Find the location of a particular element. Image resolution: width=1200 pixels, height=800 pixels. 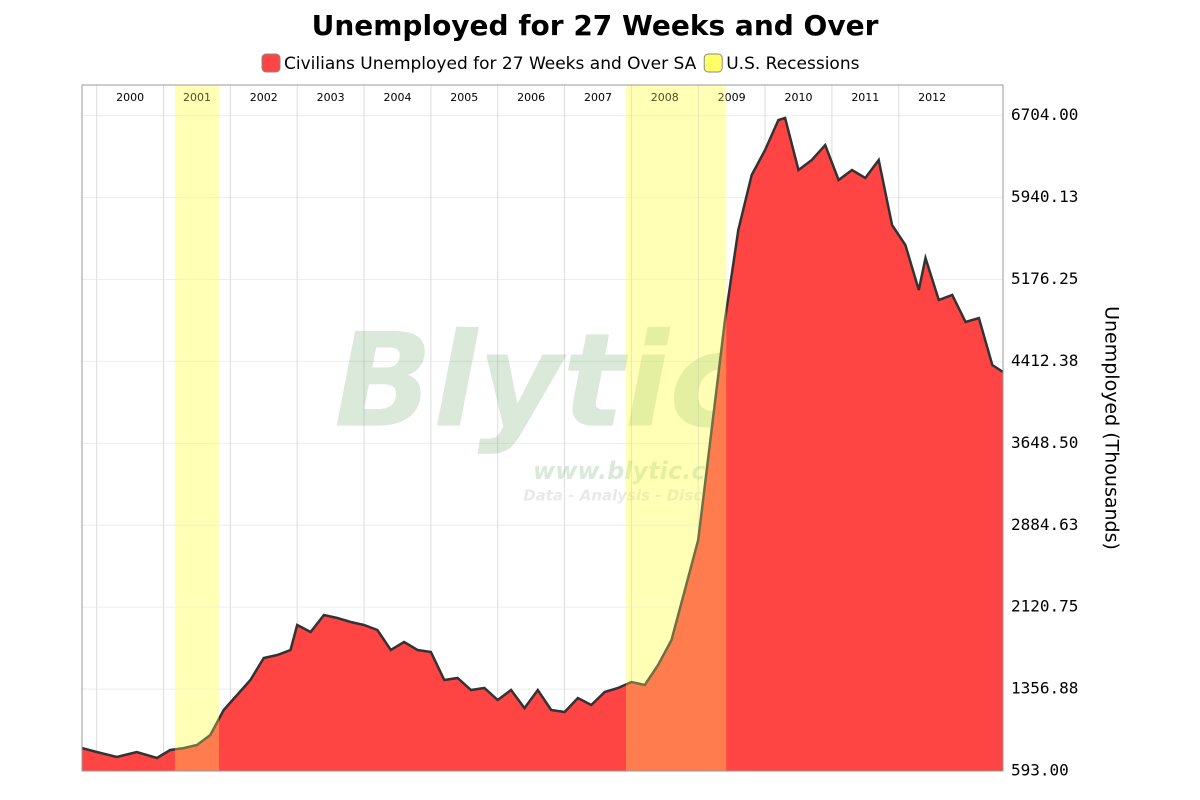

recession-band is located at coordinates (197, 428).